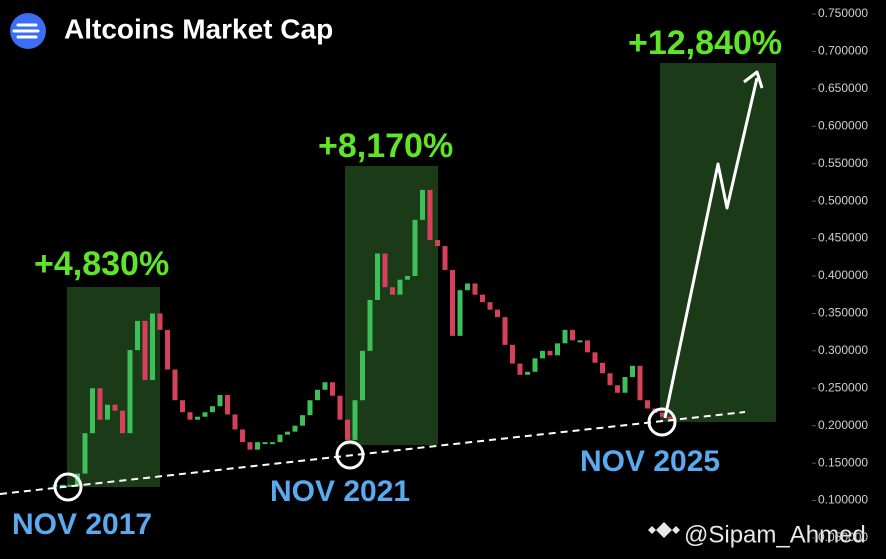 The image size is (886, 559). I want to click on watermark: @Sipam_Ahmed, so click(775, 534).